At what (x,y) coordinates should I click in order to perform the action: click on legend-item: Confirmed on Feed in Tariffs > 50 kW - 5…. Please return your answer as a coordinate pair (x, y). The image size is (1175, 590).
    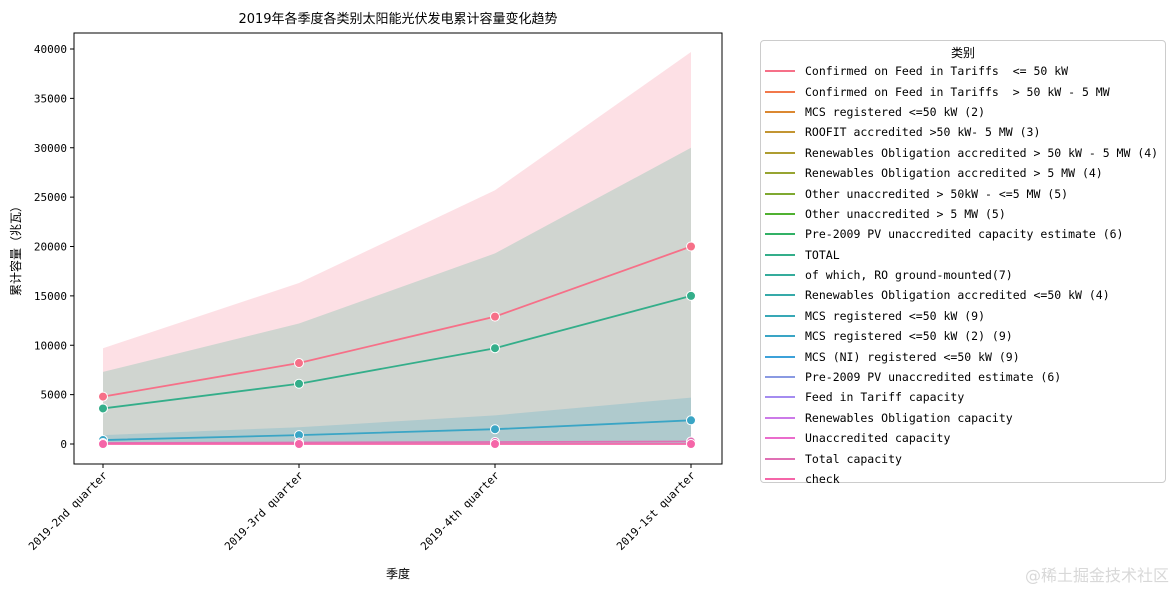
    Looking at the image, I should click on (963, 91).